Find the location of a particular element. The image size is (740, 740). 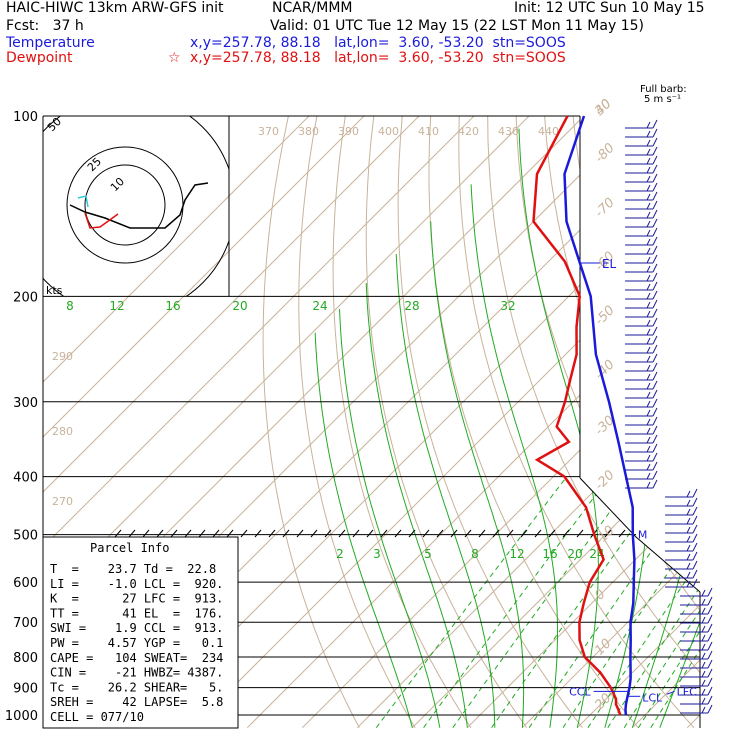

pressure-label: 1000 is located at coordinates (21, 716).